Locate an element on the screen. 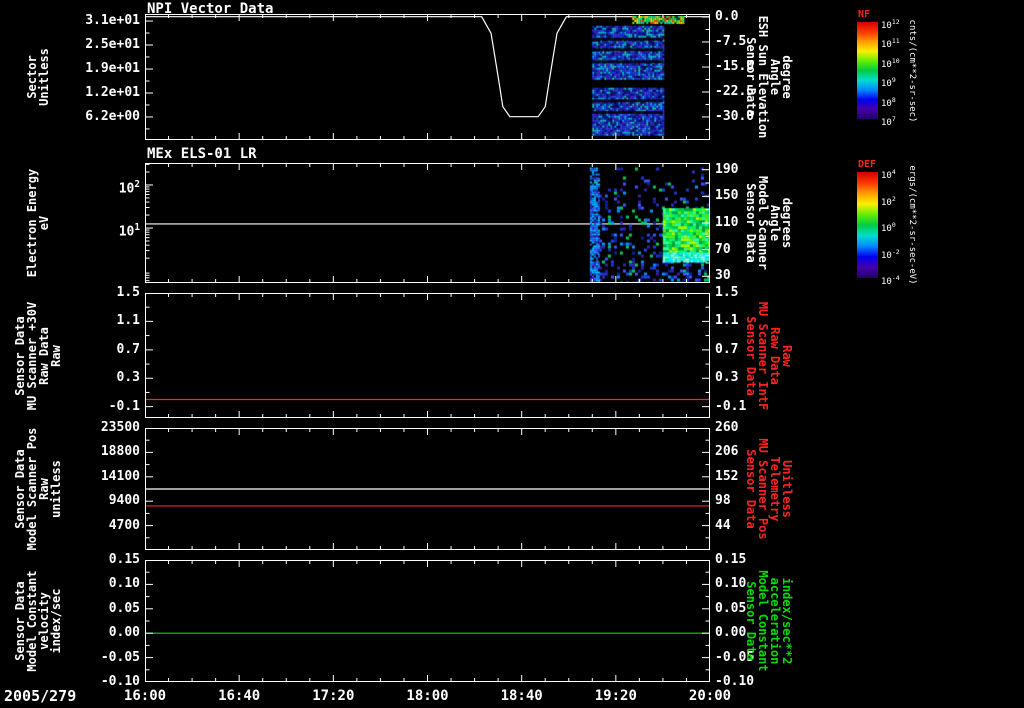  x-axis-tick-label: 16:40 is located at coordinates (239, 696).